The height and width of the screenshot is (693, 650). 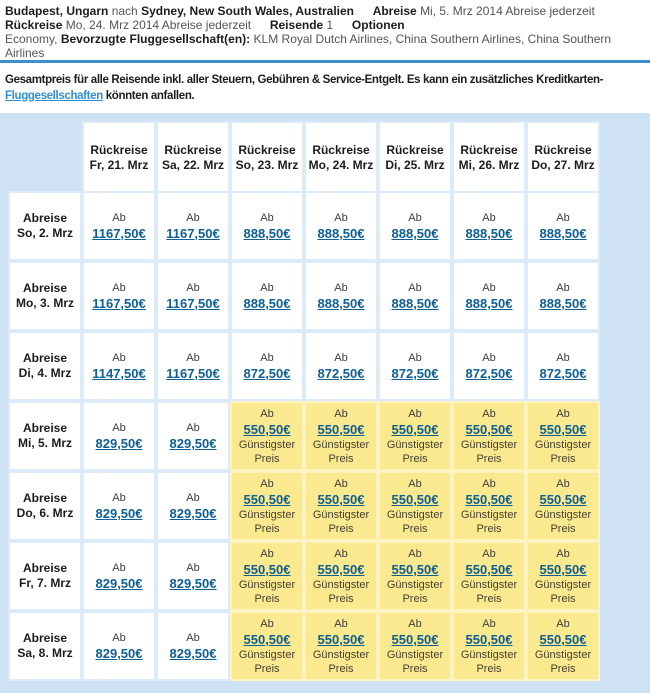 I want to click on column-header: Rückreise So, 23. Mrz, so click(x=267, y=158).